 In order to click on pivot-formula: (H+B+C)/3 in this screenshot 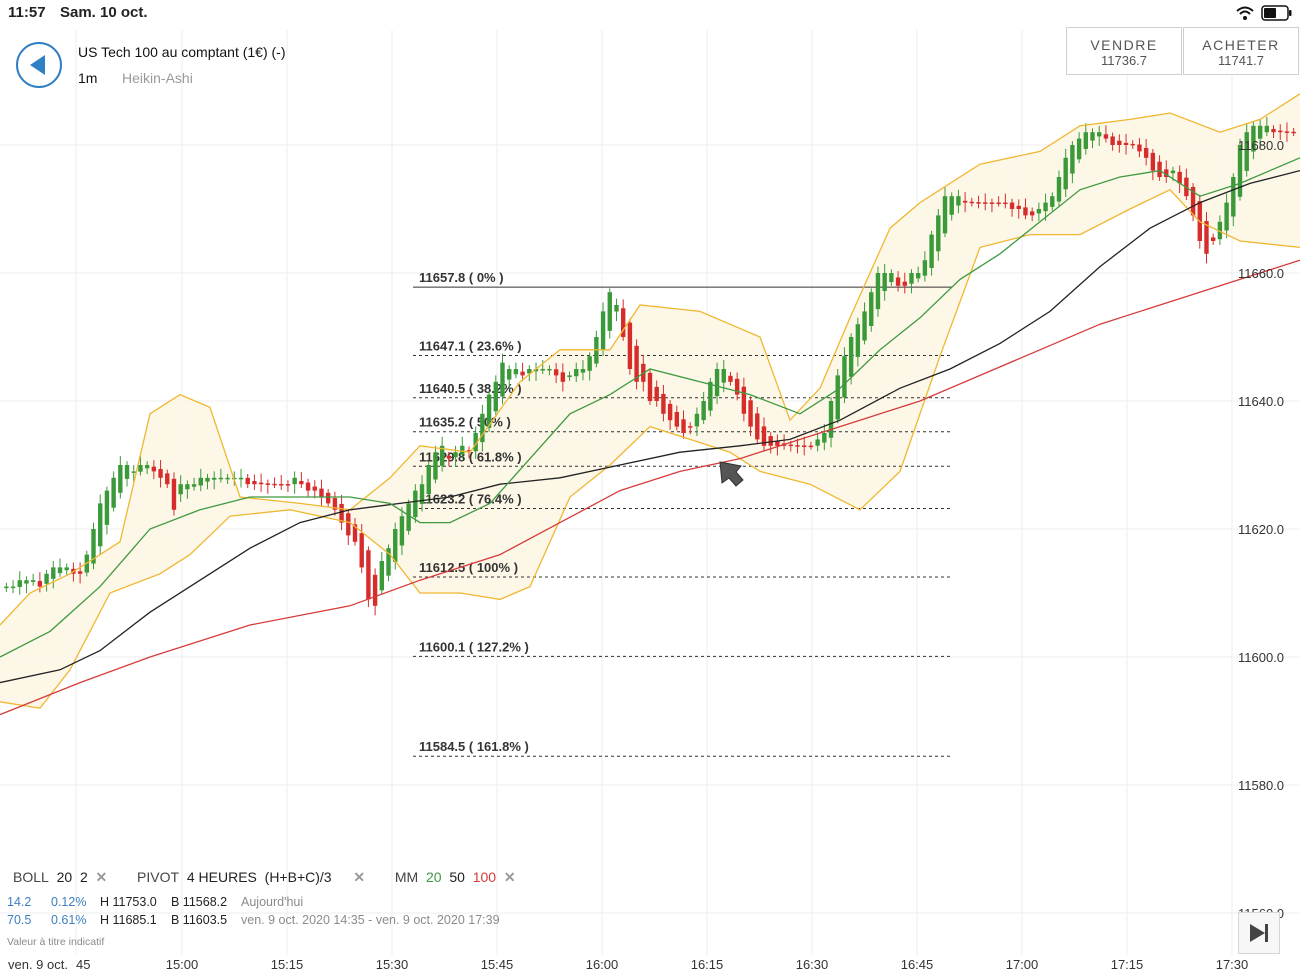, I will do `click(298, 877)`.